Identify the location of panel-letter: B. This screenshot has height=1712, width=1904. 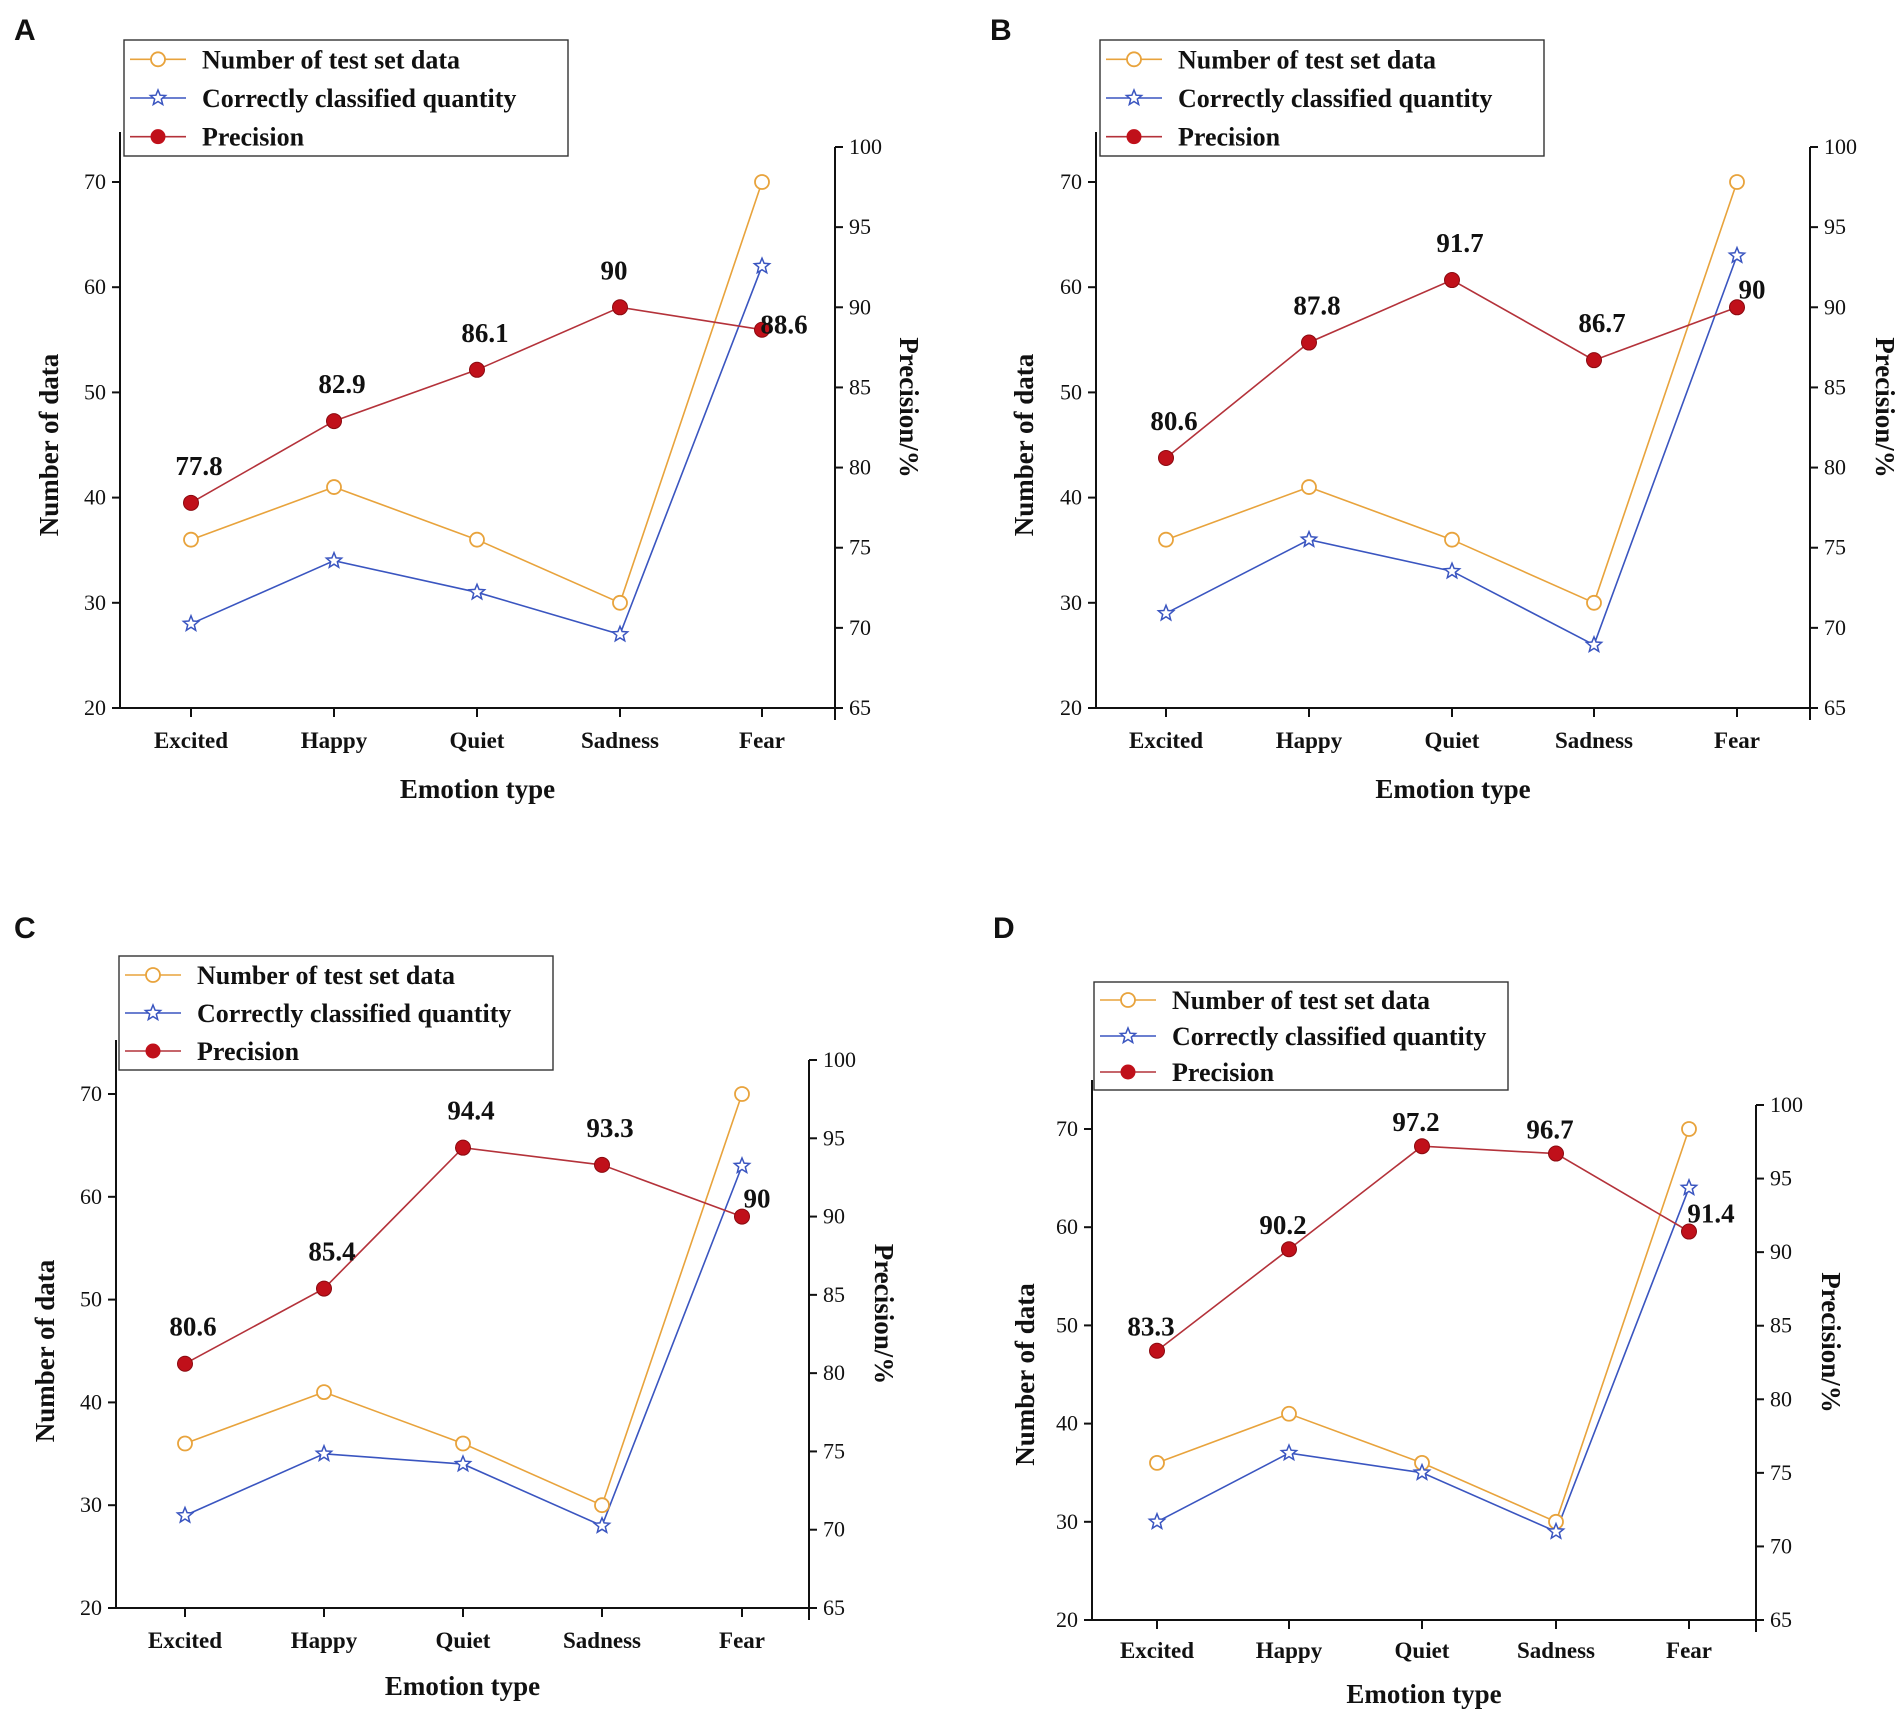
(1001, 30).